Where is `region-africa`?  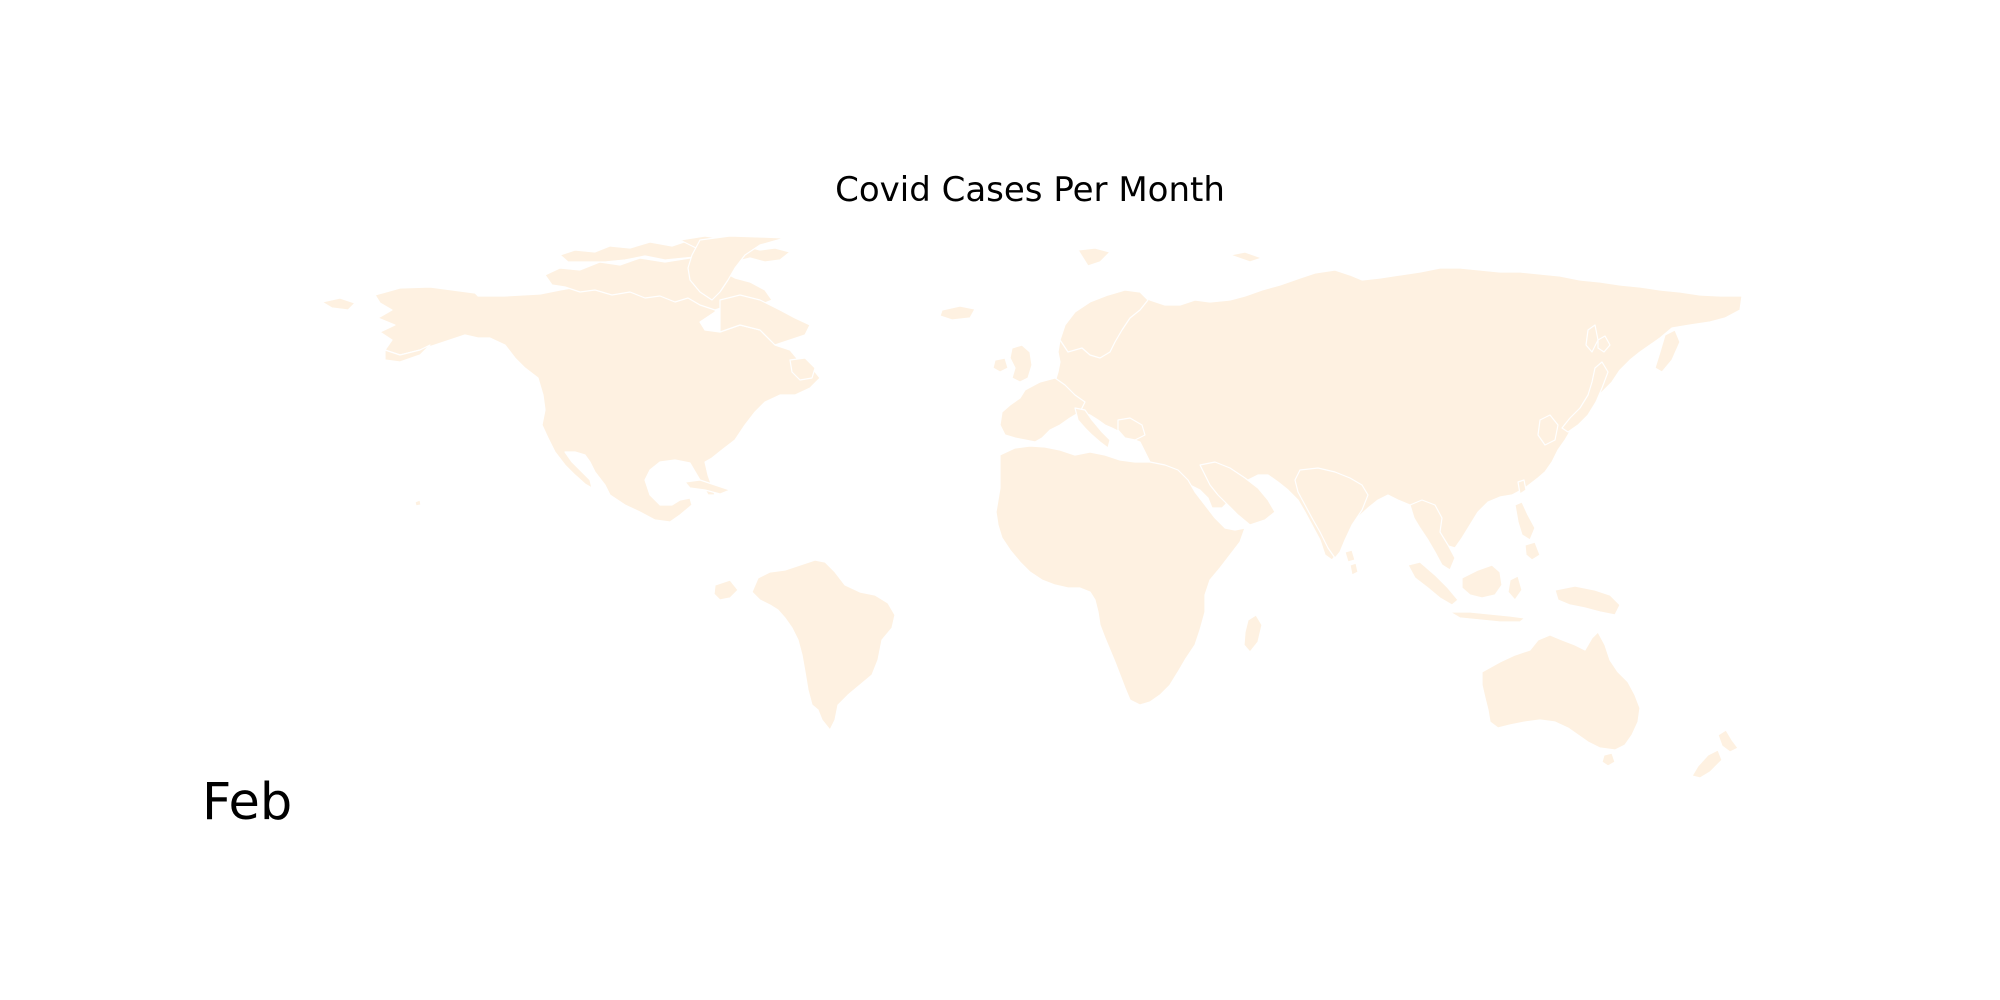 region-africa is located at coordinates (1120, 575).